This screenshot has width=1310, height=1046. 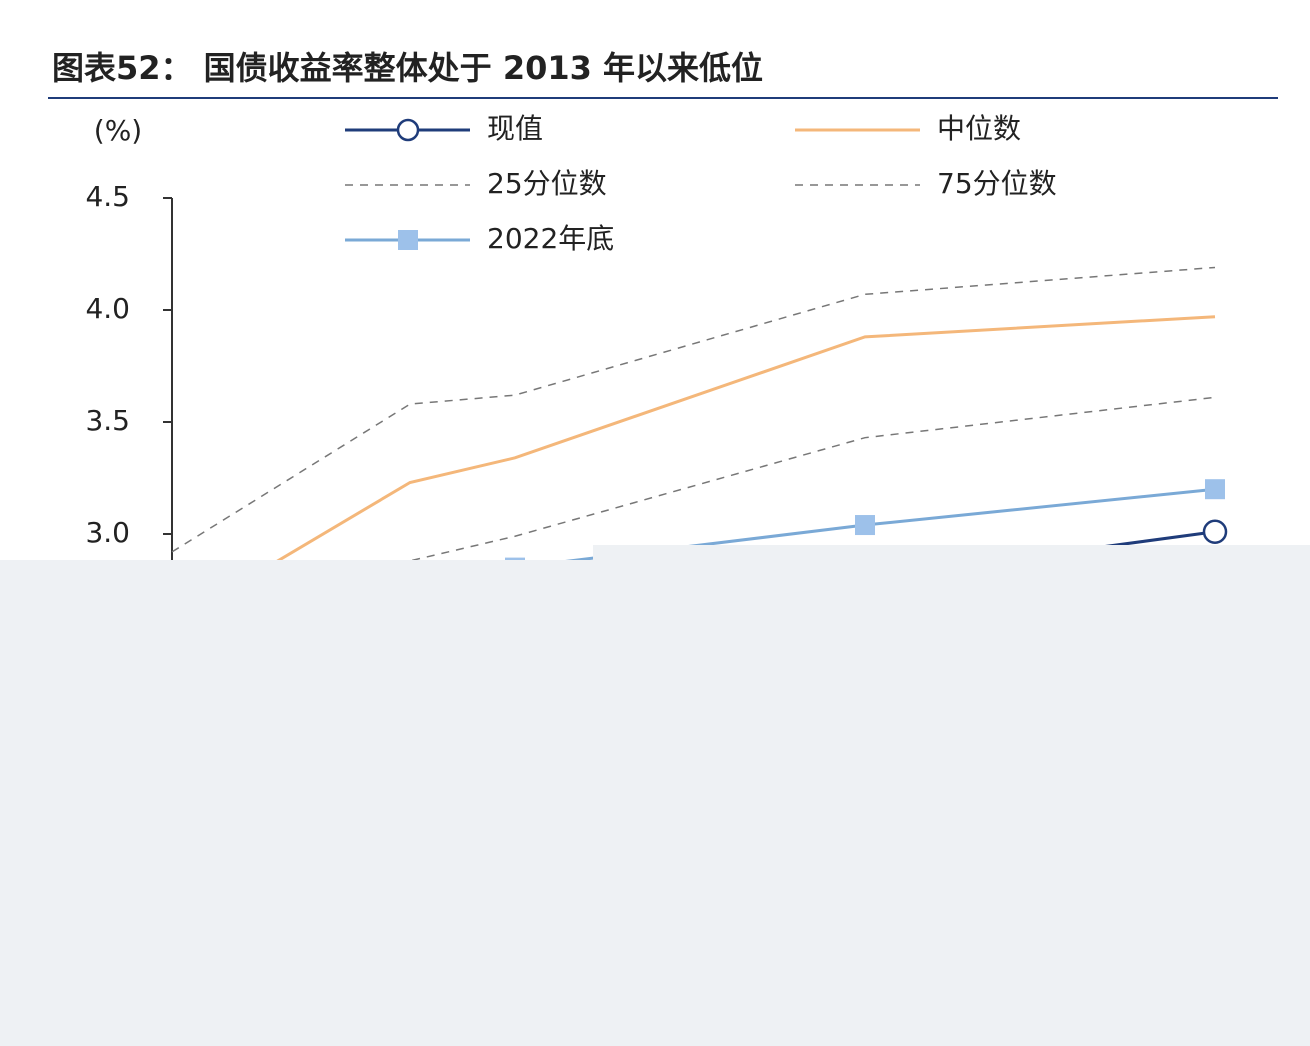 What do you see at coordinates (107, 308) in the screenshot?
I see `y-tick-label: 4.0` at bounding box center [107, 308].